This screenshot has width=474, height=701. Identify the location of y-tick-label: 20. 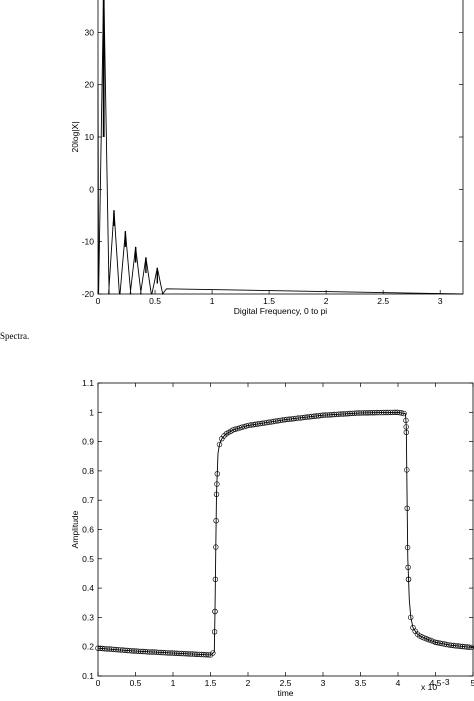
(90, 85).